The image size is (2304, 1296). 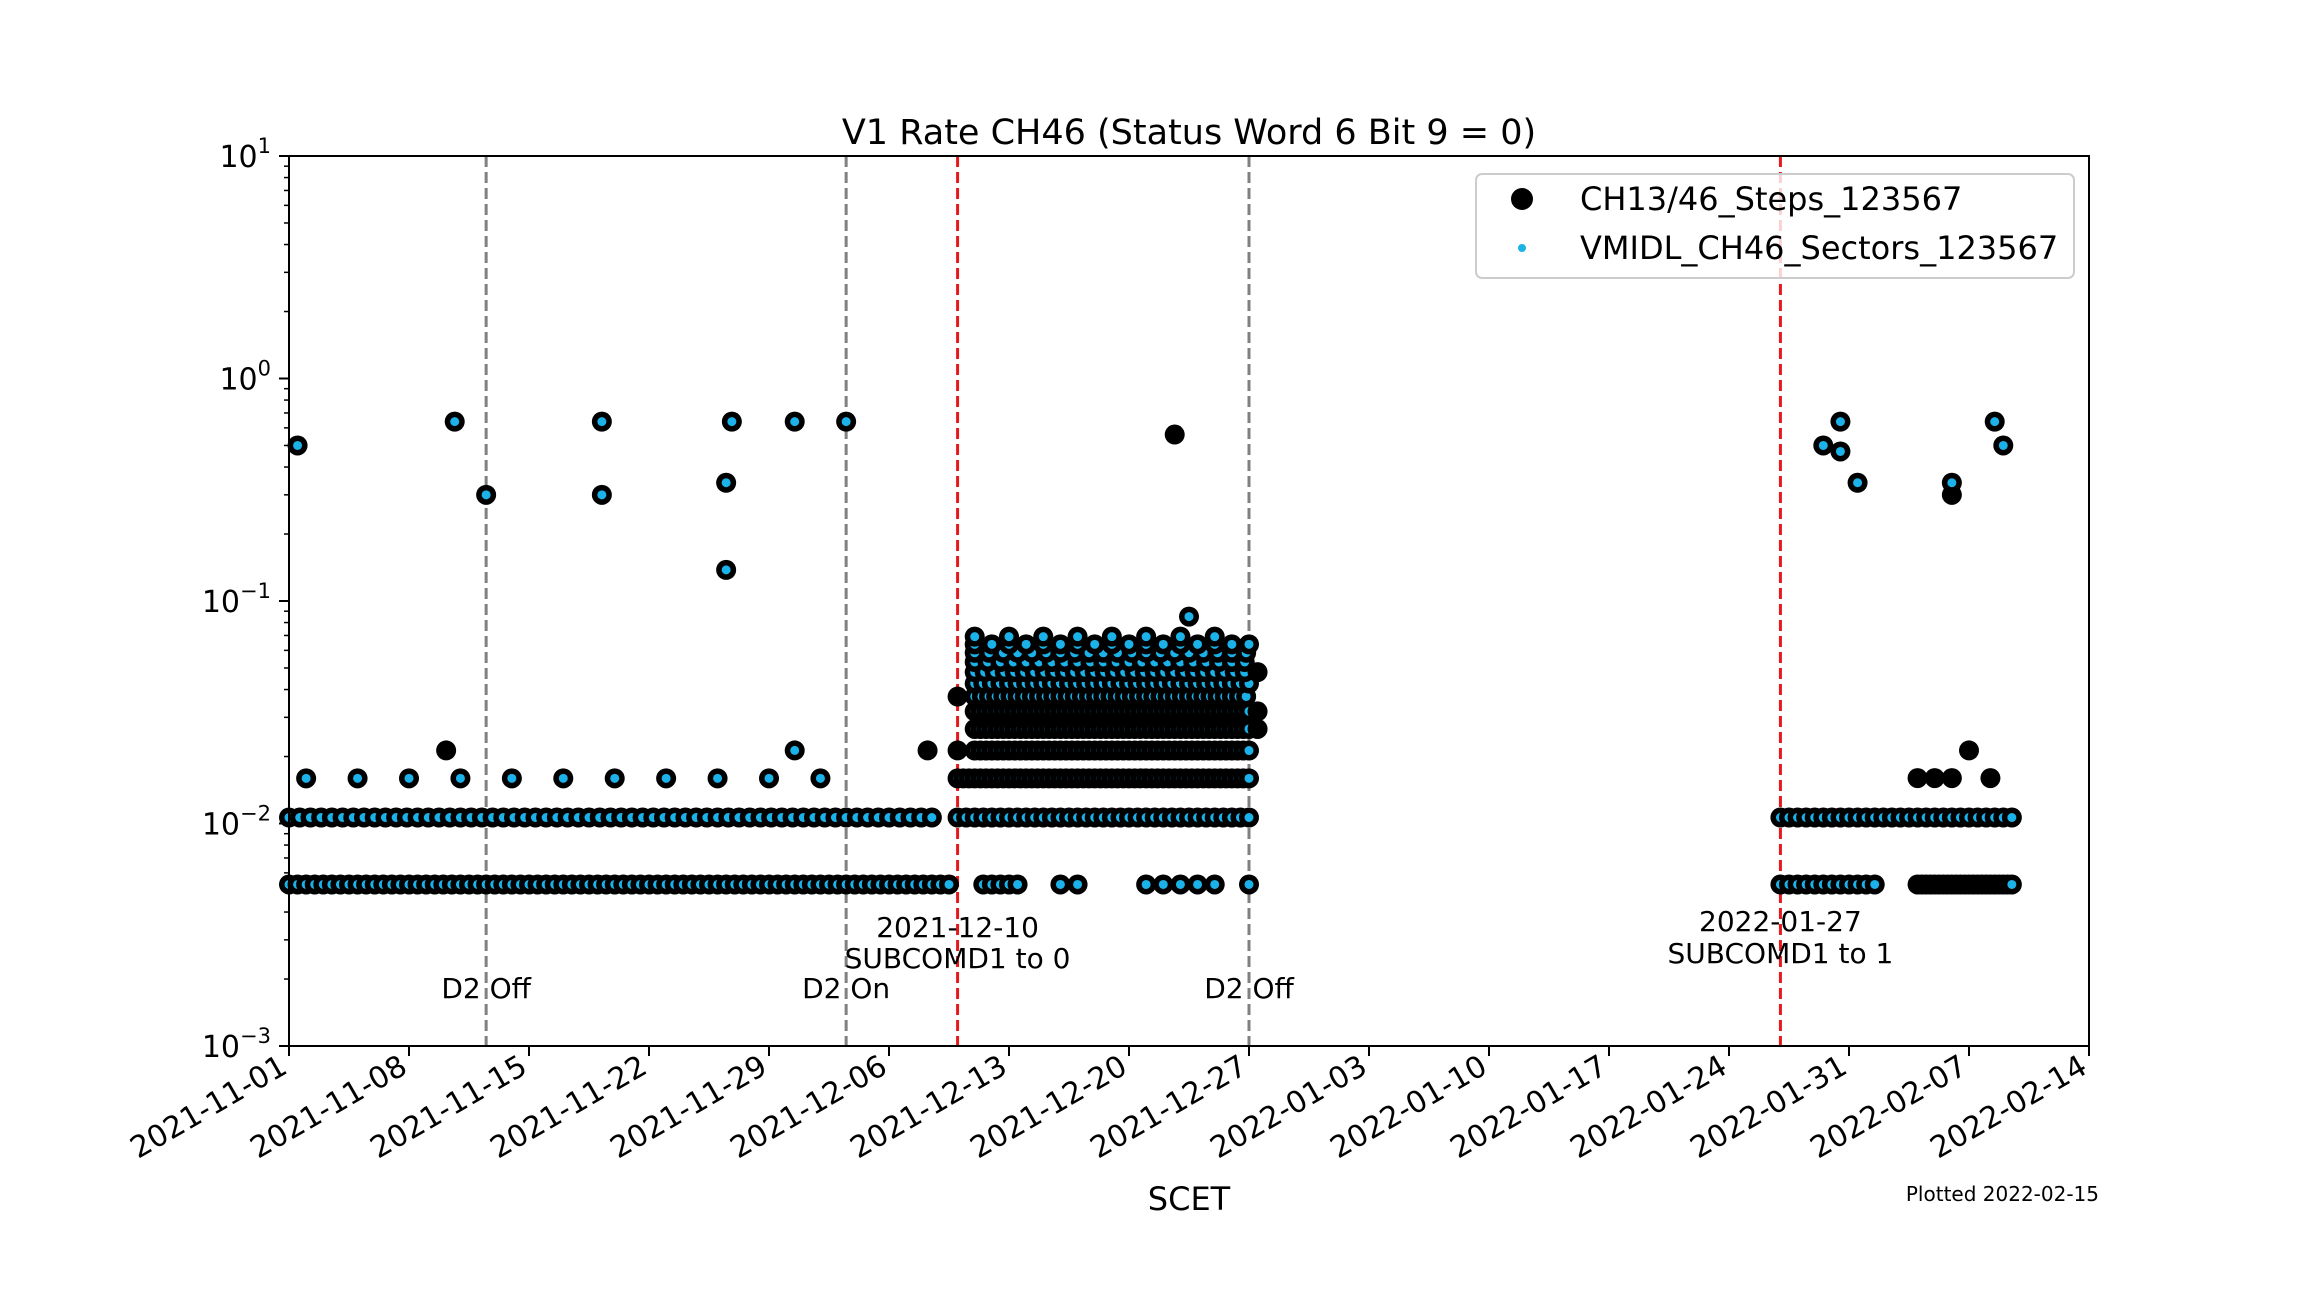 I want to click on annotation-text: 2022-01-27, so click(x=1780, y=921).